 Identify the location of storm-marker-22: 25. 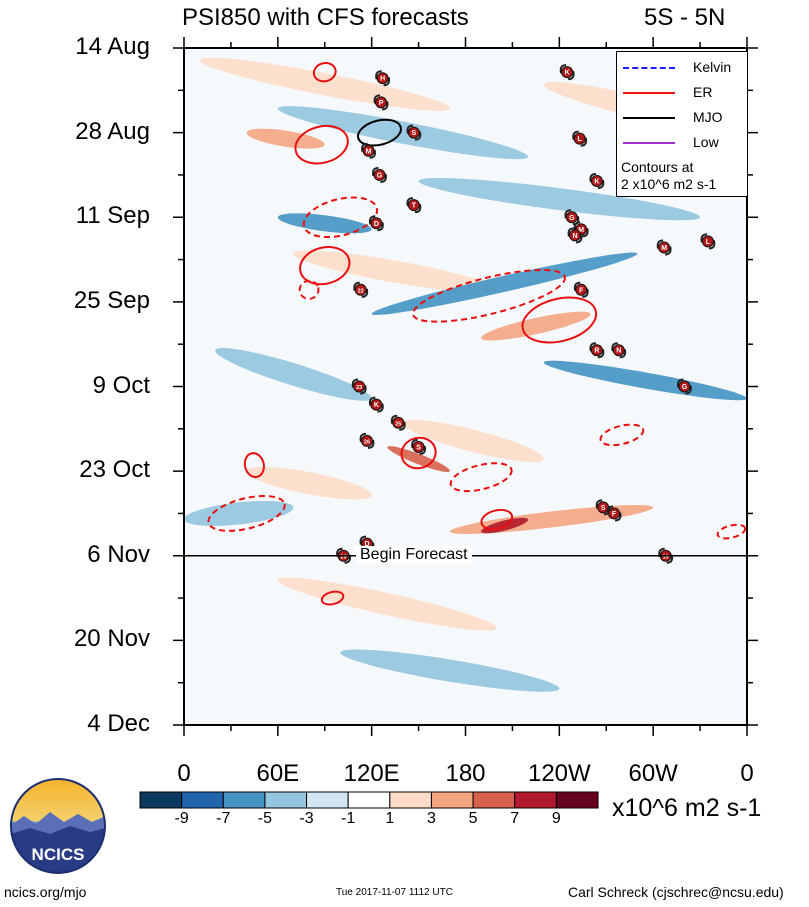
(398, 422).